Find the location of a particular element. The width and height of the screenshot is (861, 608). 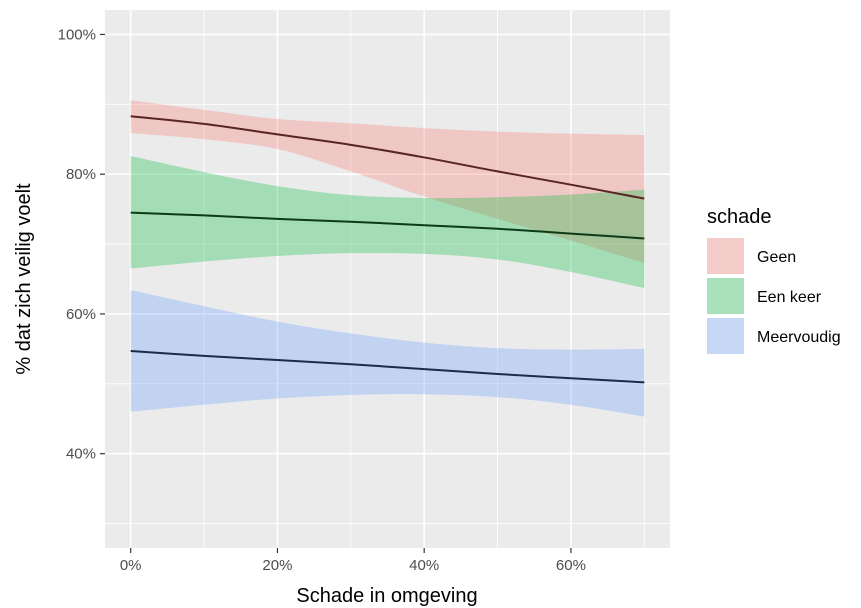

x-axis: 0% 20% 40% 60% is located at coordinates (353, 561).